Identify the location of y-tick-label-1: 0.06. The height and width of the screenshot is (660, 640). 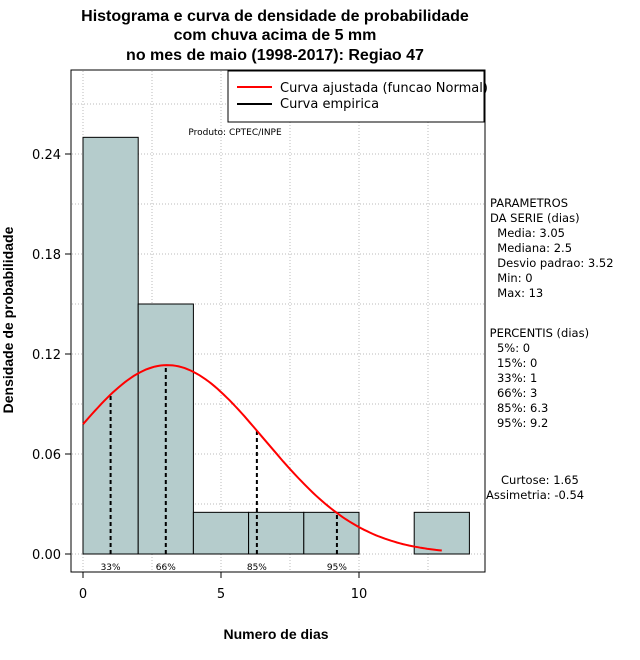
(46, 455).